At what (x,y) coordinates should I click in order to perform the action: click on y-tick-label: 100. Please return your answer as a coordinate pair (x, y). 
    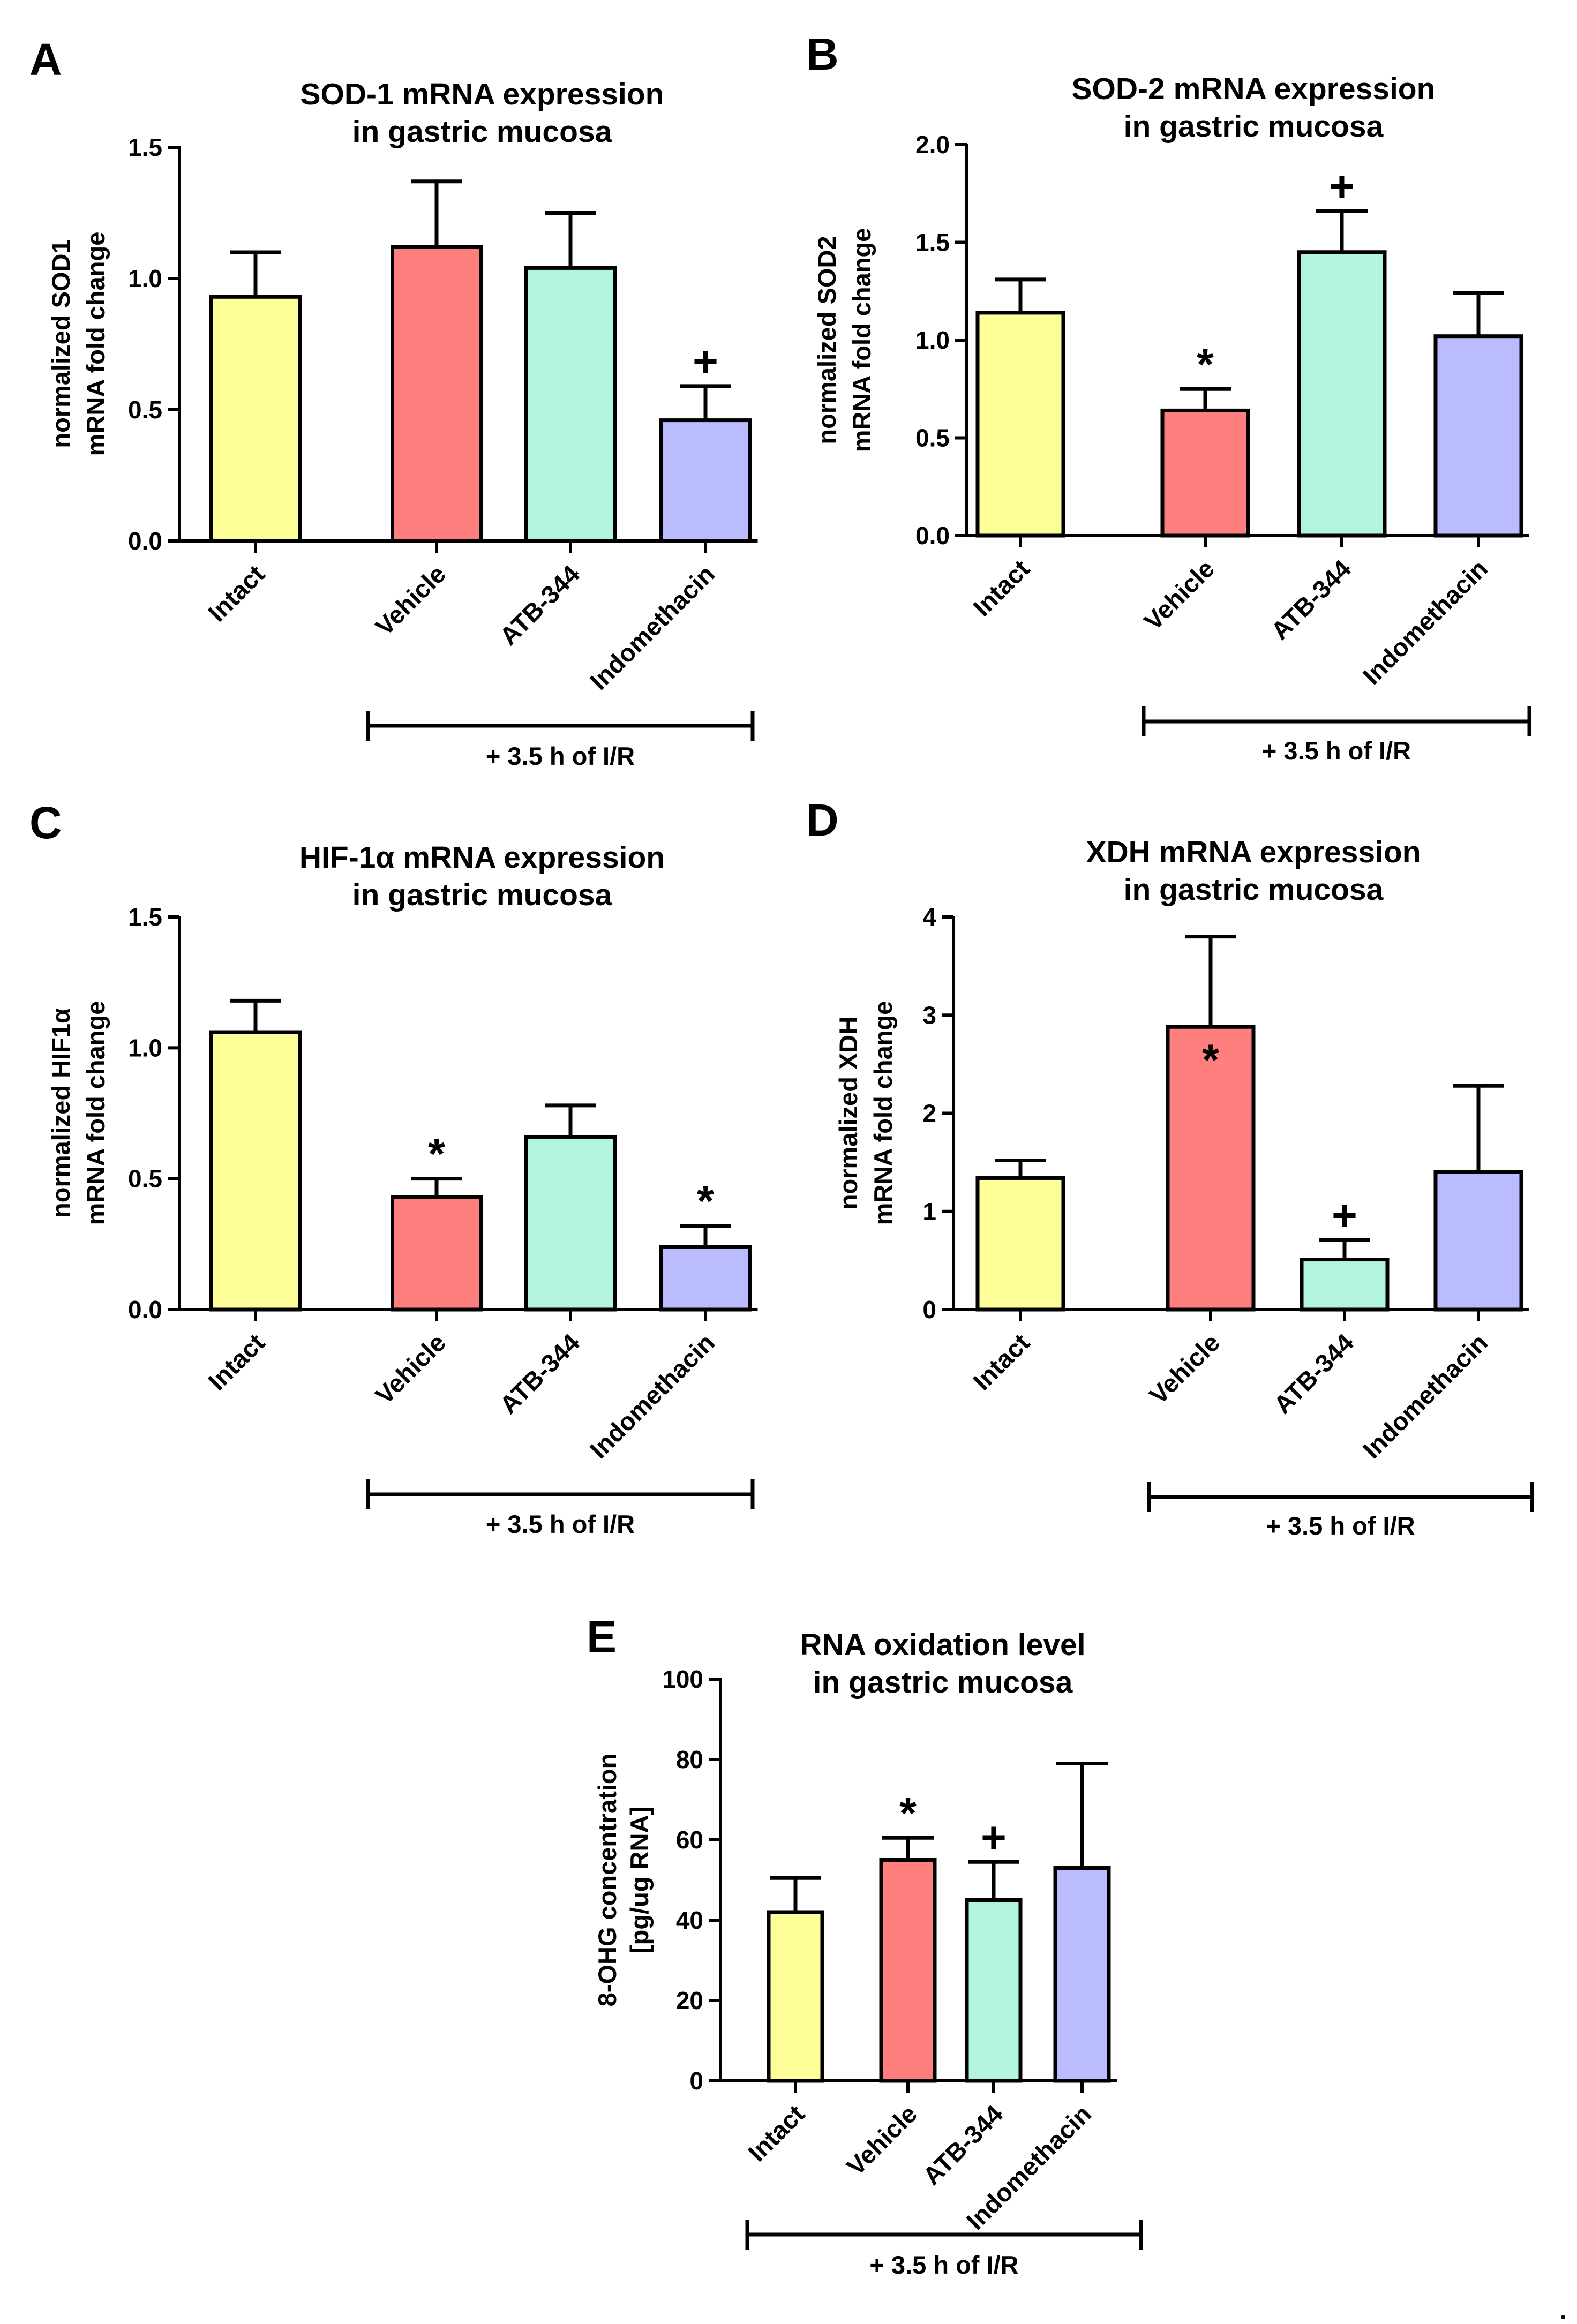
    Looking at the image, I should click on (682, 1679).